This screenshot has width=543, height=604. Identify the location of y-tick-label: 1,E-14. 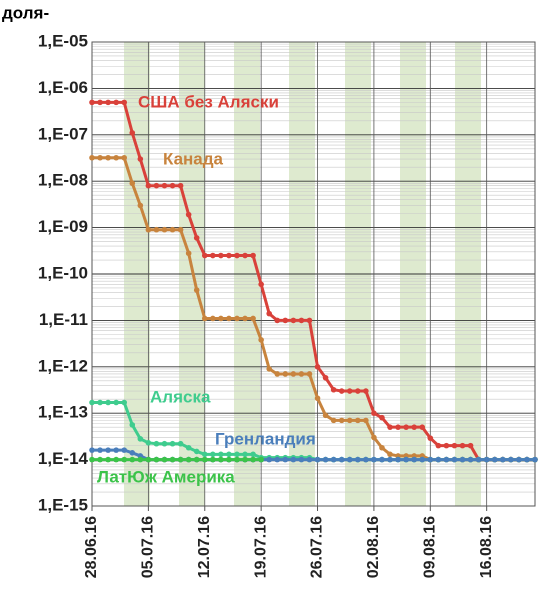
(63, 458).